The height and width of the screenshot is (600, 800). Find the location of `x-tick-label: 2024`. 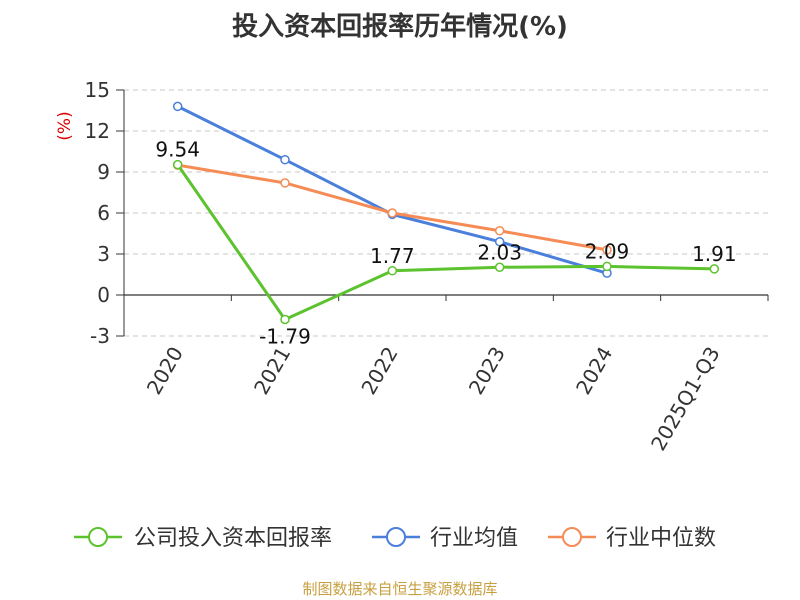

x-tick-label: 2024 is located at coordinates (594, 371).